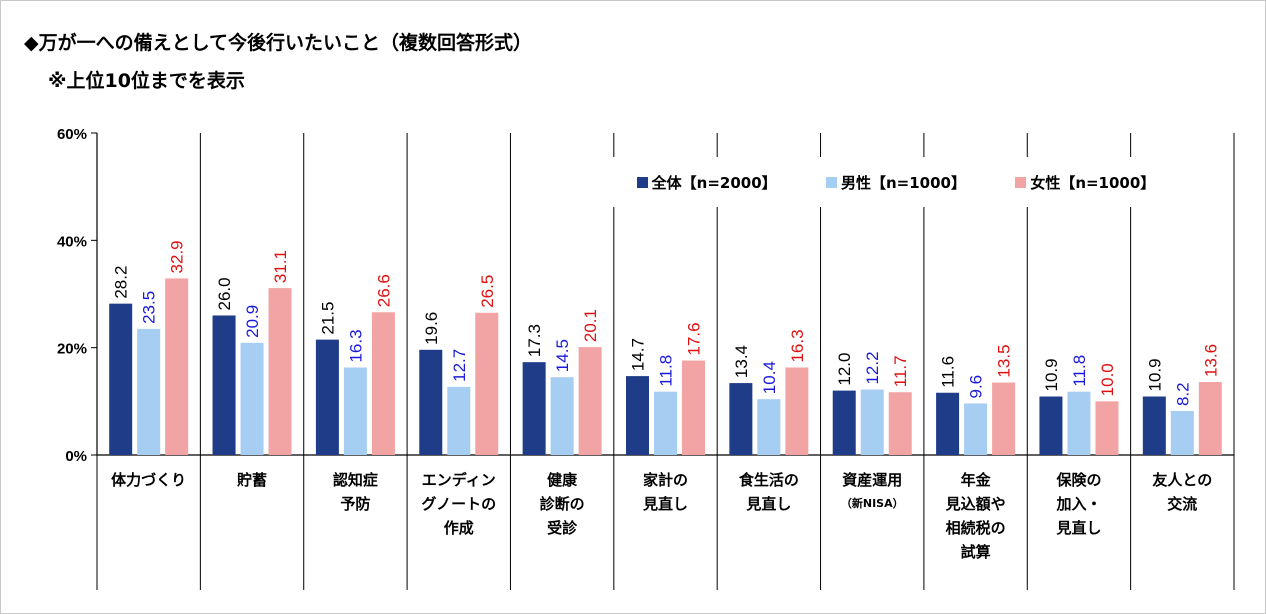 This screenshot has height=614, width=1266. Describe the element at coordinates (355, 345) in the screenshot. I see `value-label-male: 16.3` at that location.